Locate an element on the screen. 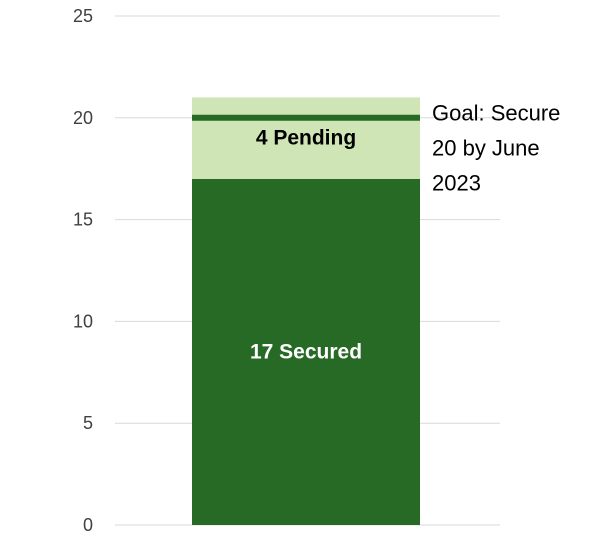  bar-data-label: 4 Pending is located at coordinates (306, 138).